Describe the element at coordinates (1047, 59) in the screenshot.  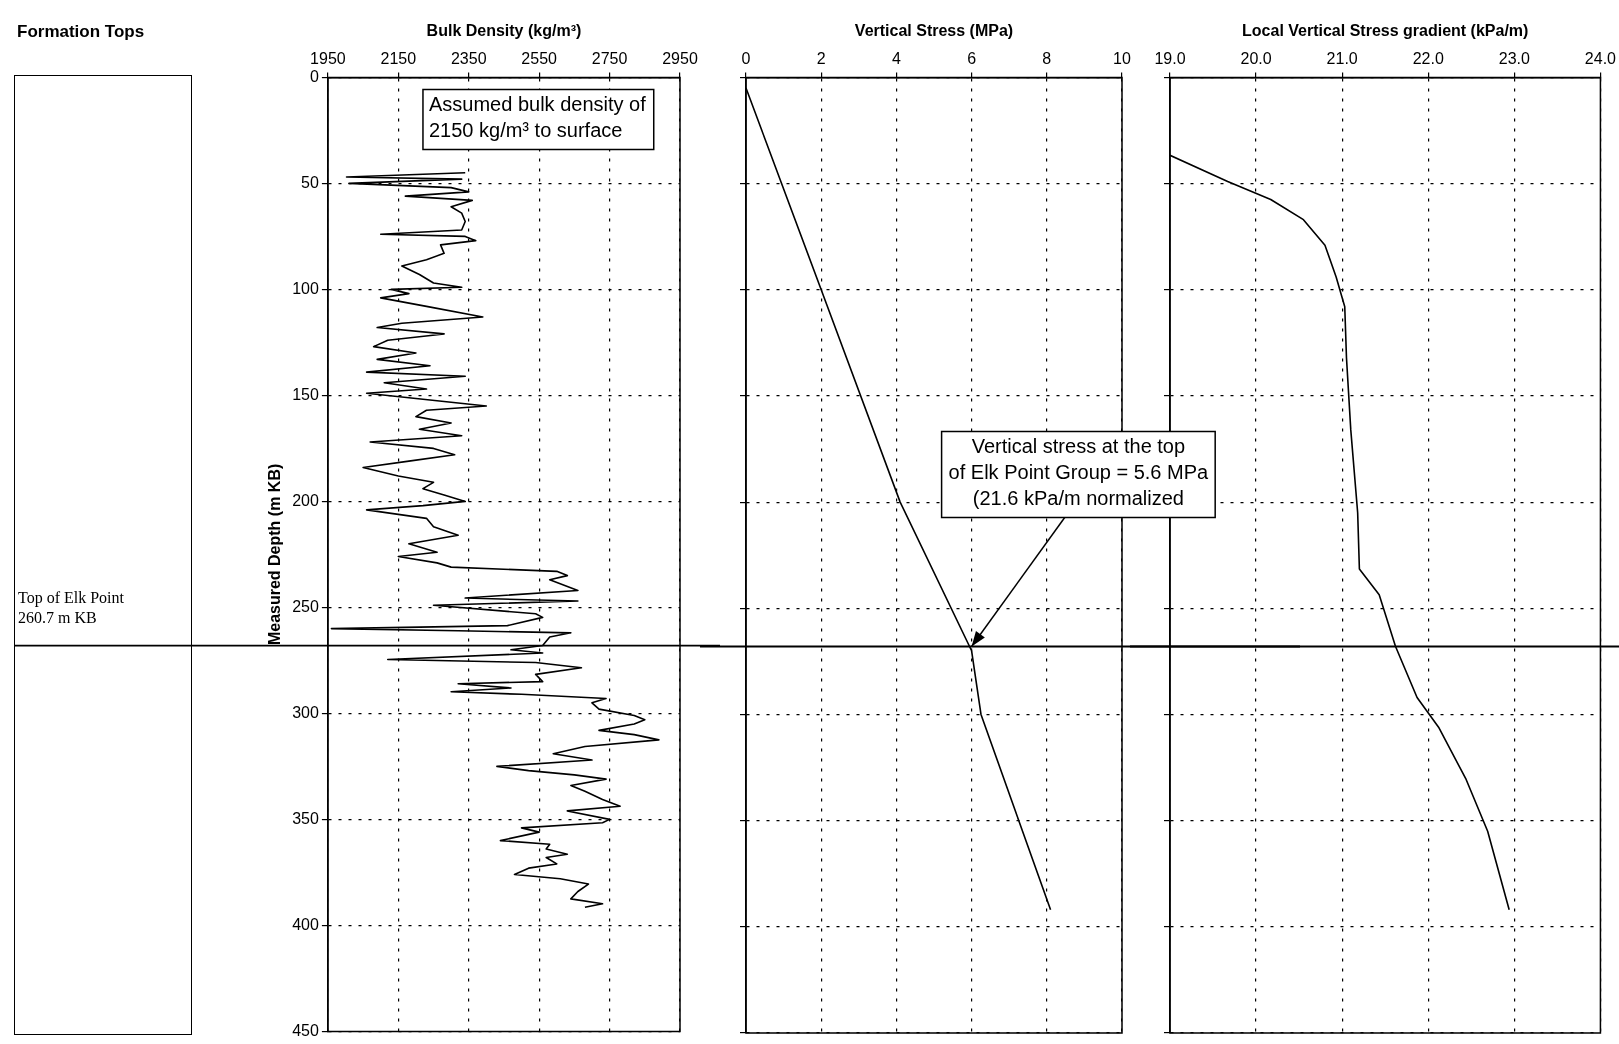
I see `x-tick-label: 8` at that location.